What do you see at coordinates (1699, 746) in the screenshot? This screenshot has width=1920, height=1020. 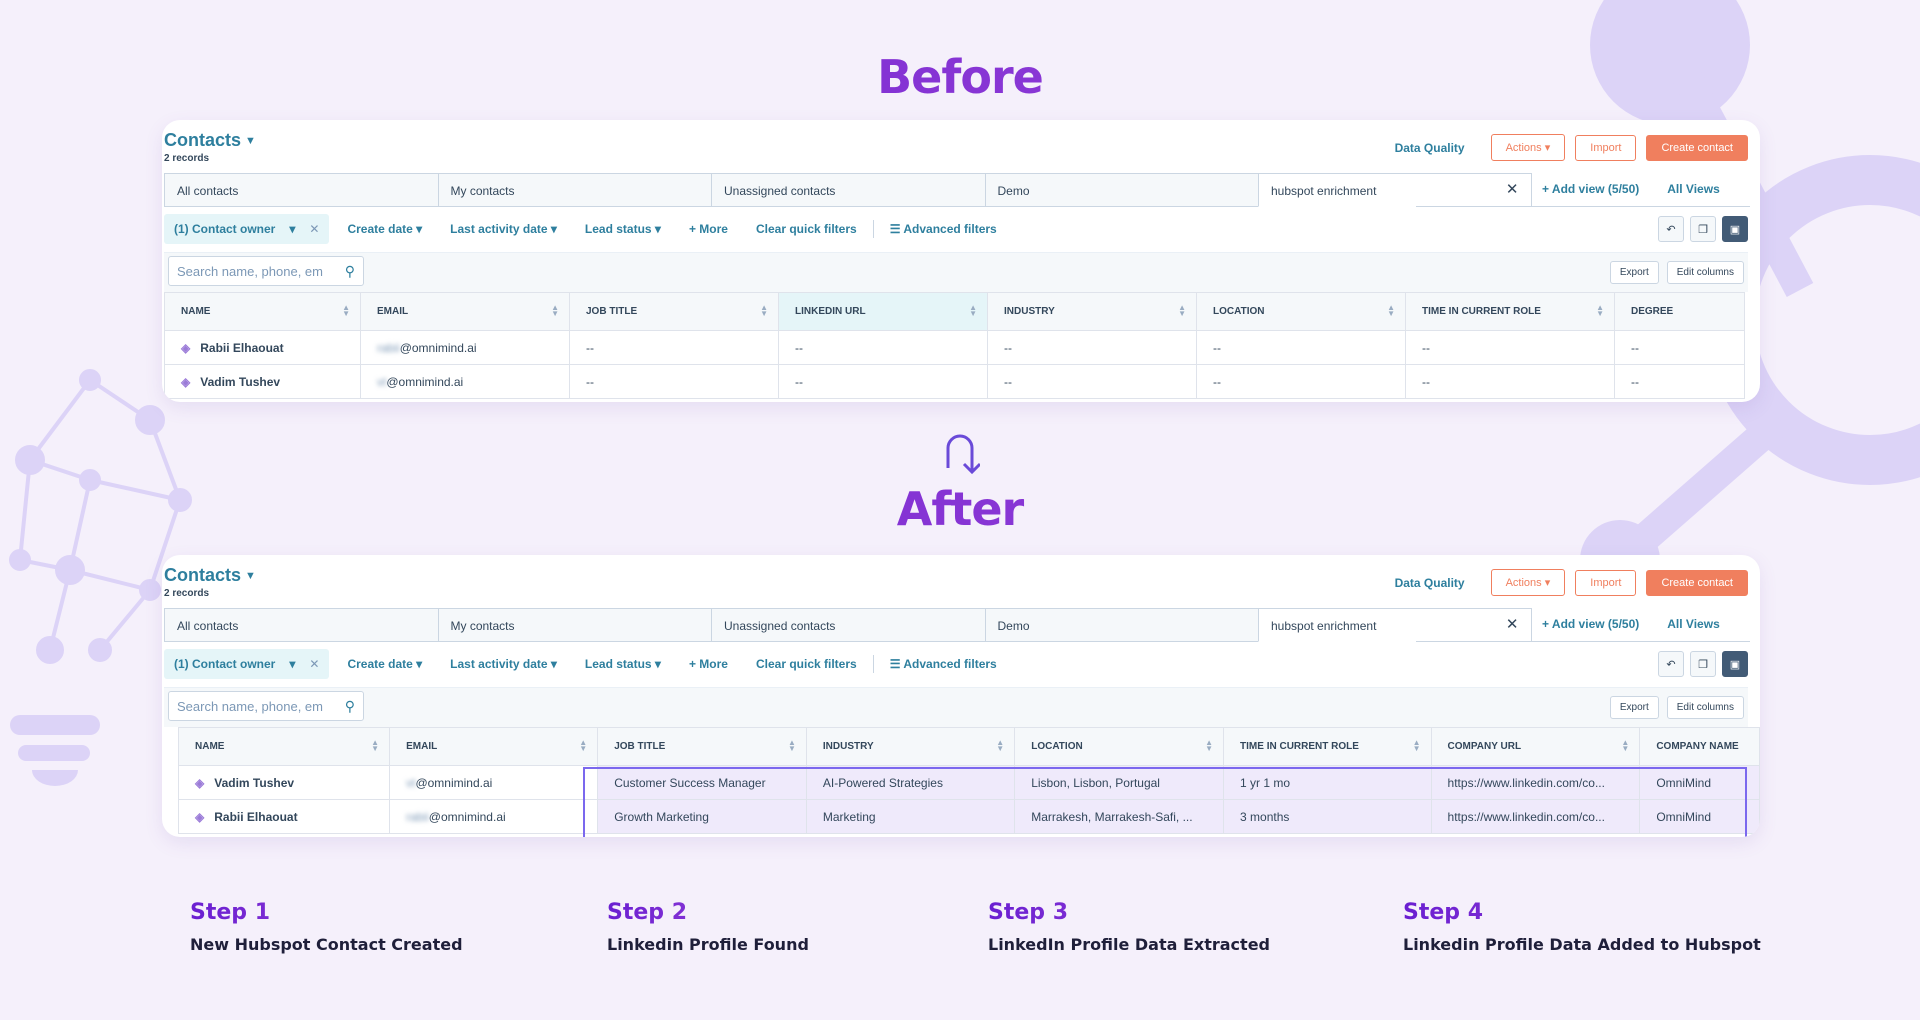 I see `col-company-name: COMPANY NAME` at bounding box center [1699, 746].